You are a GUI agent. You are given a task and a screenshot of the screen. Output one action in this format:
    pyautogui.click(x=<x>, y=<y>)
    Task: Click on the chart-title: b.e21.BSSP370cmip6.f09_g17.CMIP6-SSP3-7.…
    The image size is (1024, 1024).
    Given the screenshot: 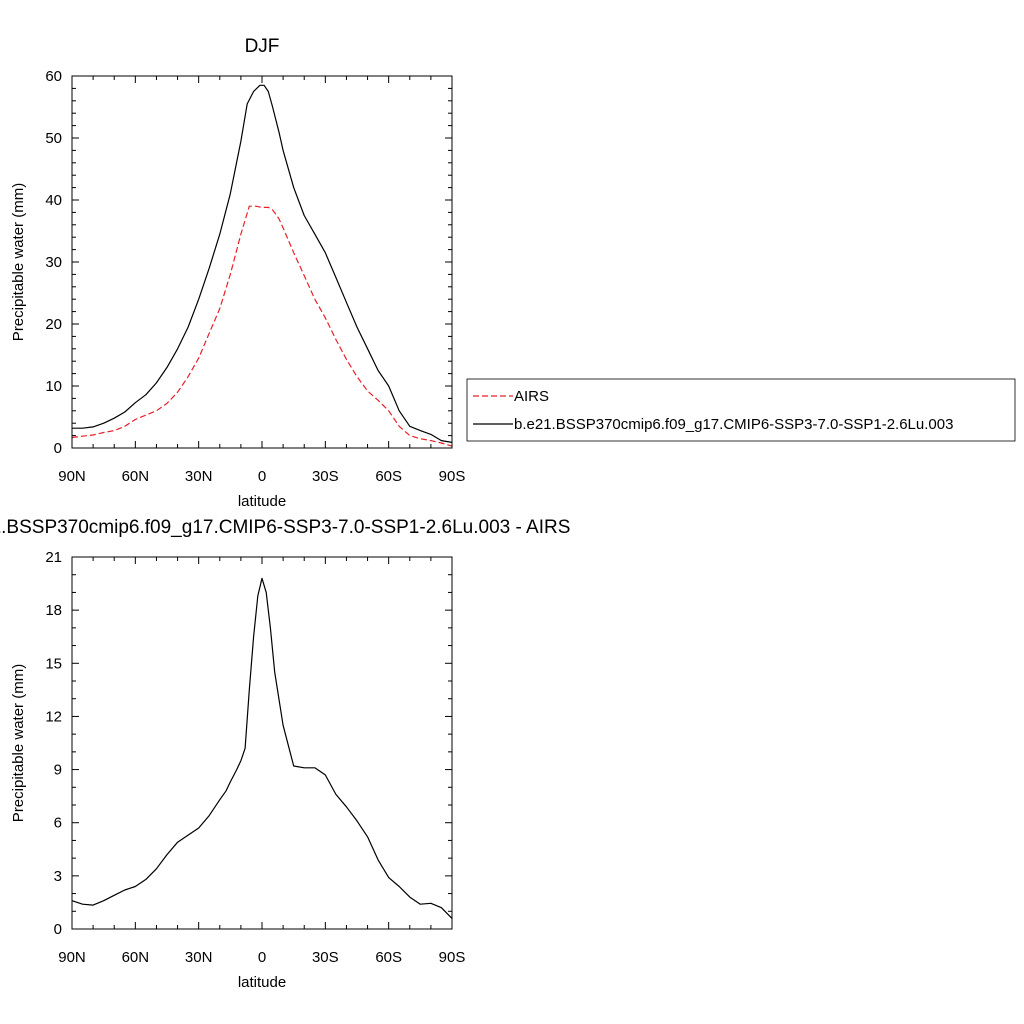 What is the action you would take?
    pyautogui.click(x=285, y=527)
    